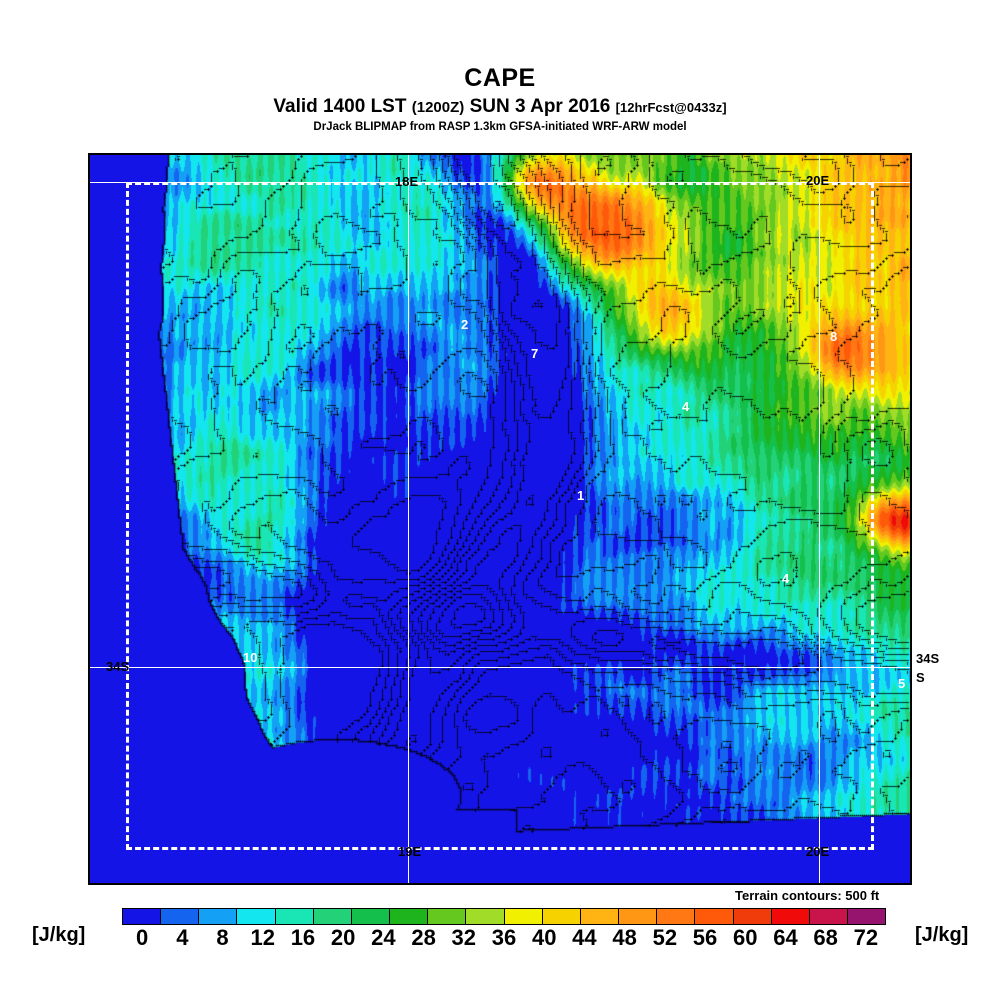  What do you see at coordinates (438, 107) in the screenshot?
I see `valid-time-utc: (1200Z)` at bounding box center [438, 107].